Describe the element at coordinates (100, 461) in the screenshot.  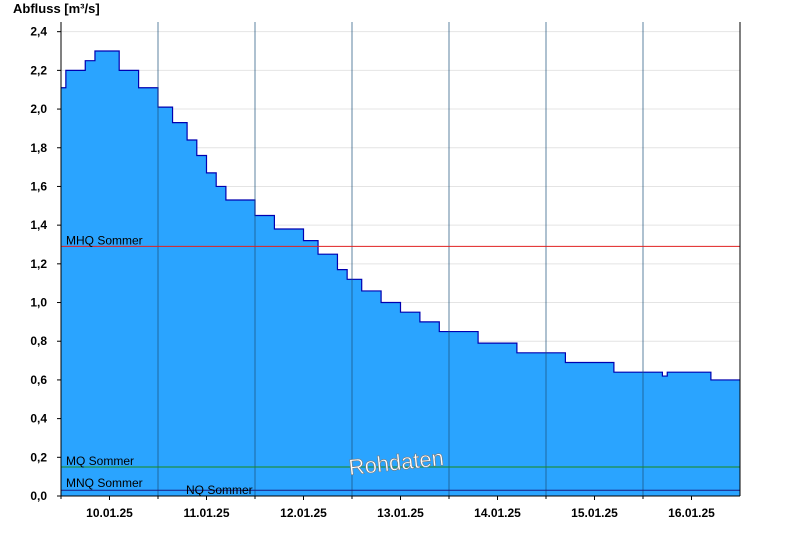
I see `reference-label: MQ Sommer` at that location.